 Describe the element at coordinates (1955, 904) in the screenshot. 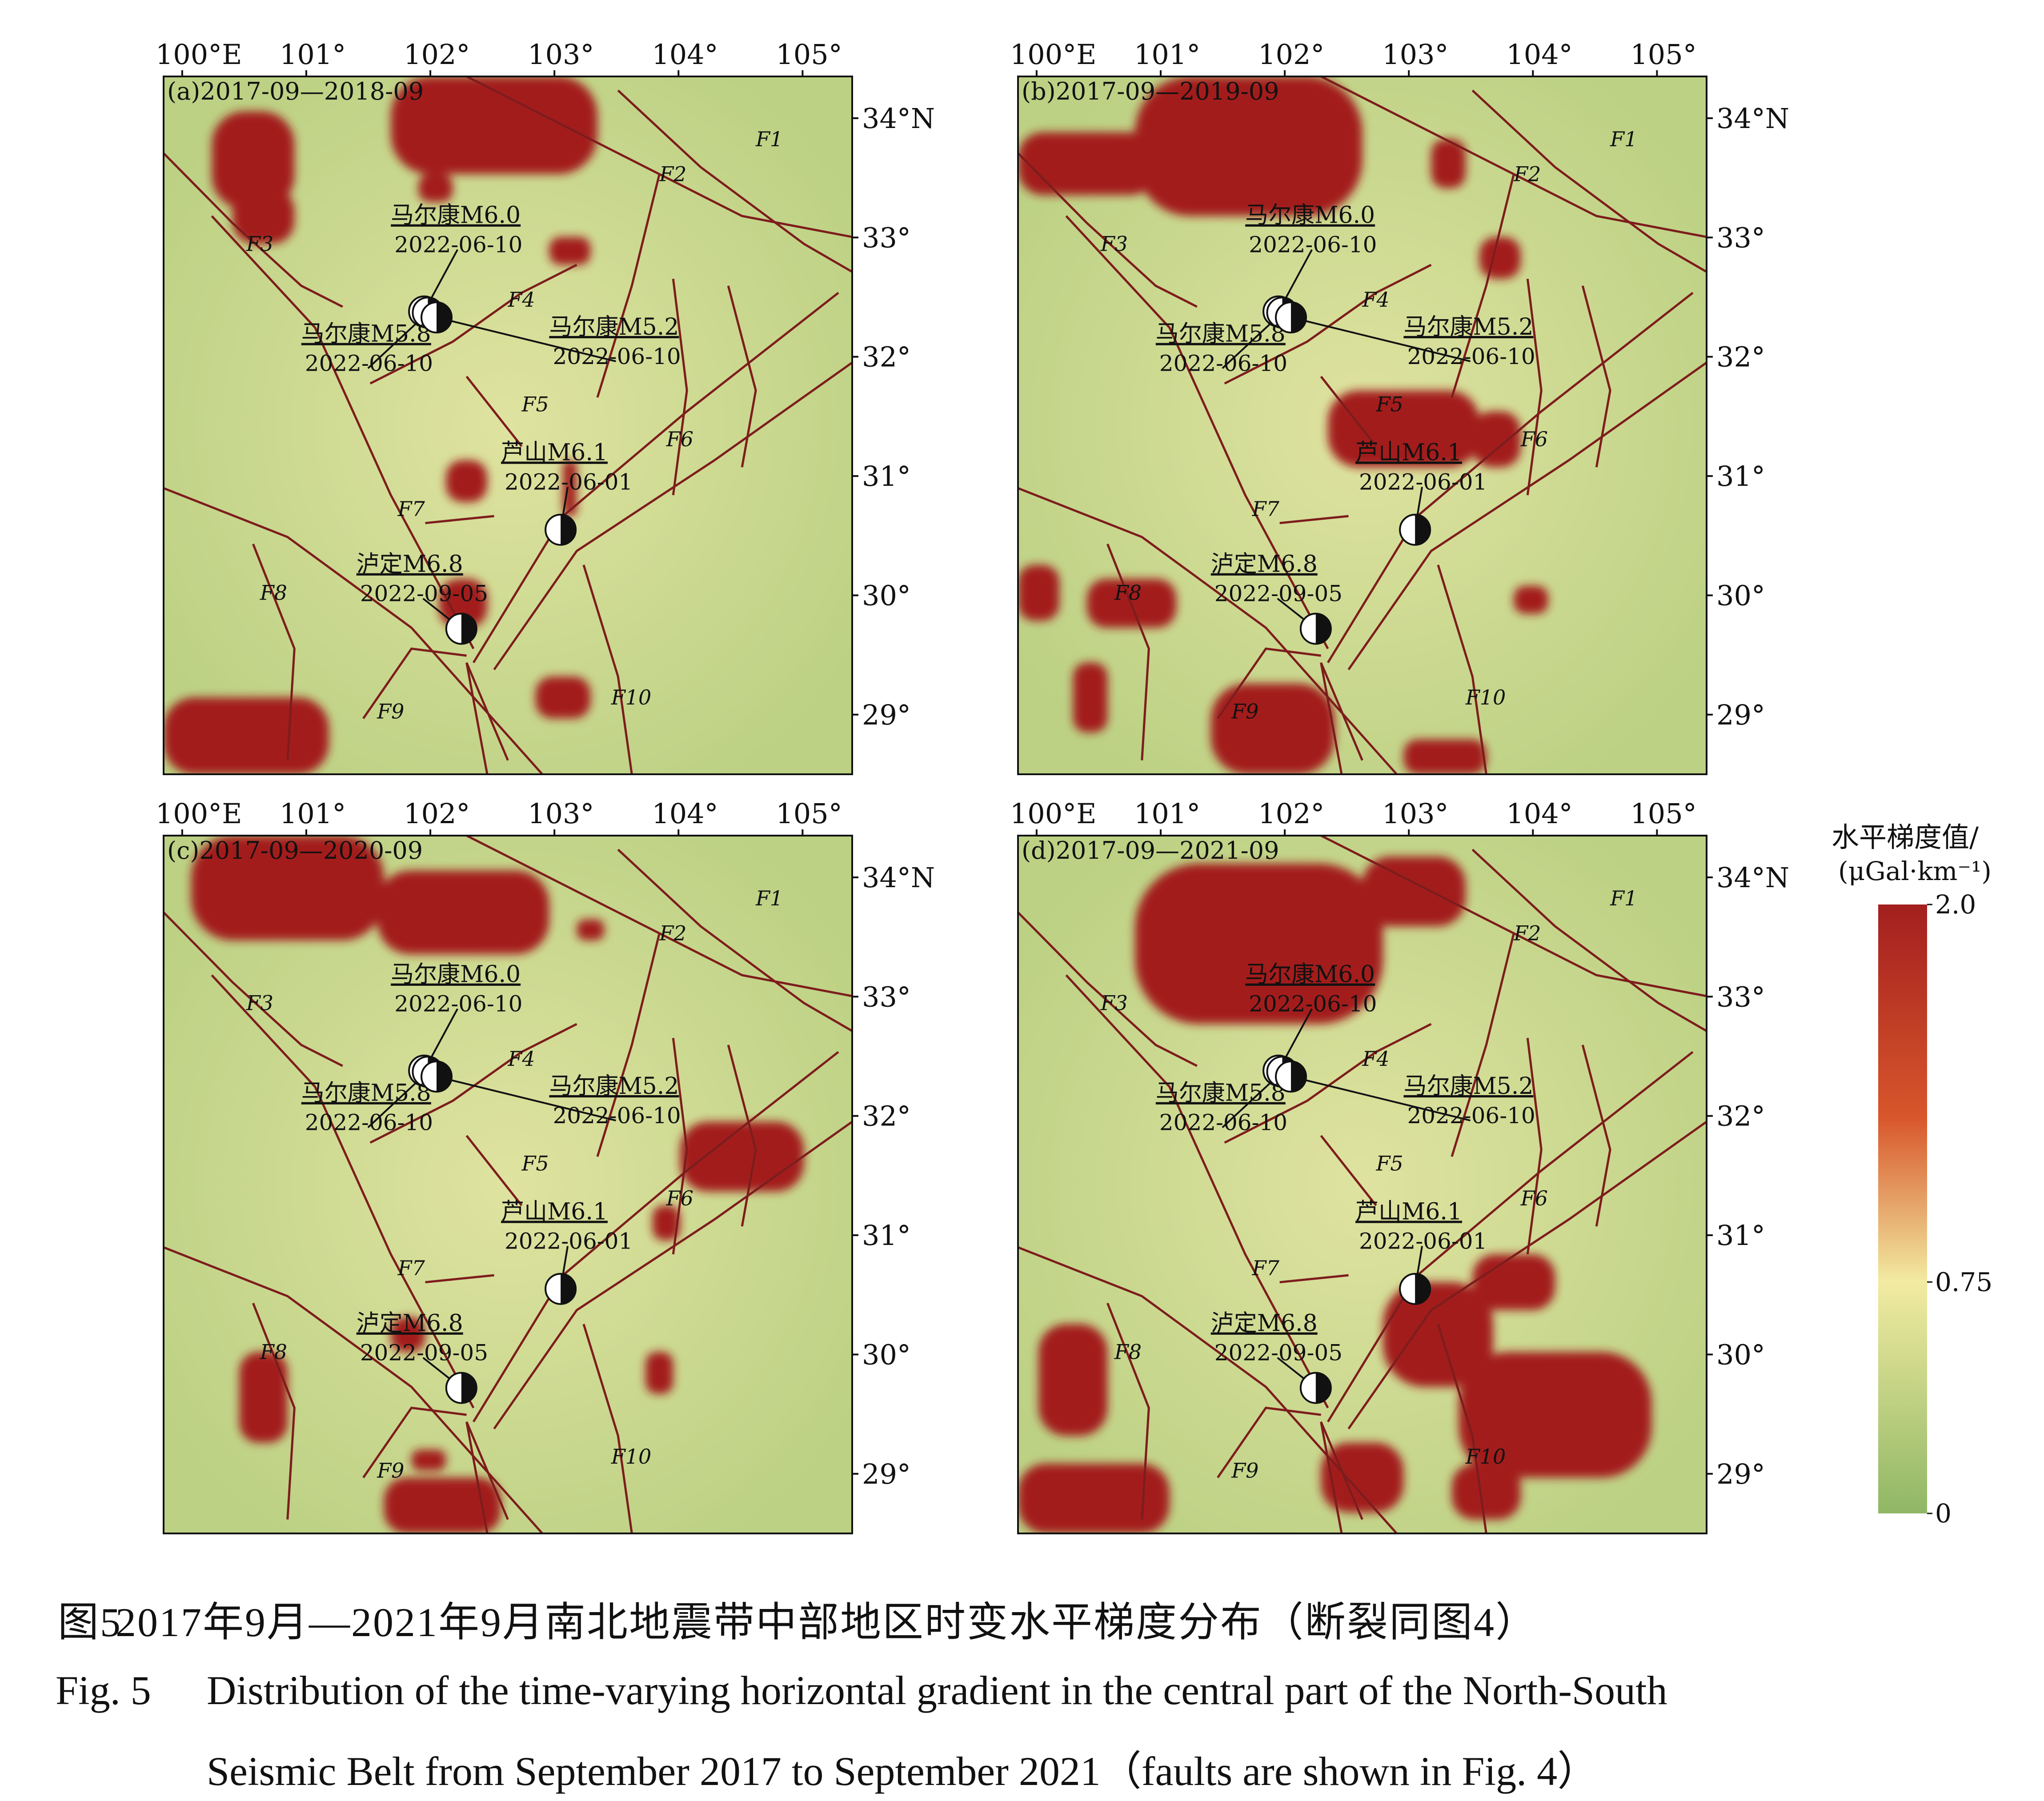

I see `colorbar-tick-label: 2.0` at that location.